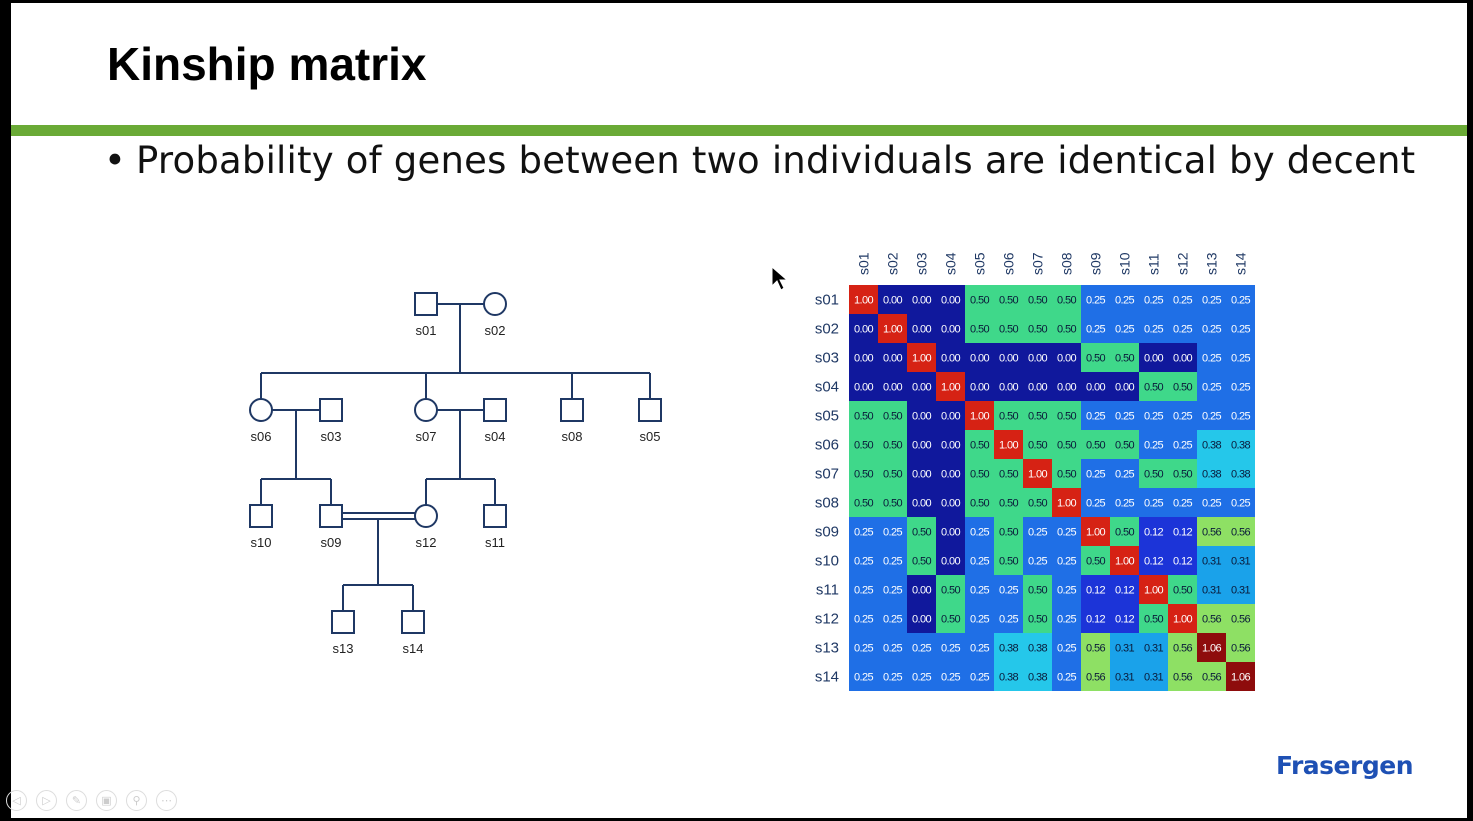  What do you see at coordinates (331, 436) in the screenshot?
I see `pedigree-label: s03` at bounding box center [331, 436].